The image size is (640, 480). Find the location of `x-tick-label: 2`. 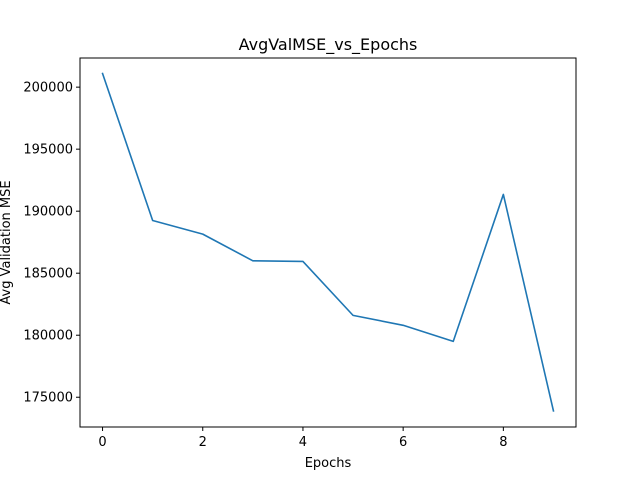

x-tick-label: 2 is located at coordinates (203, 442).